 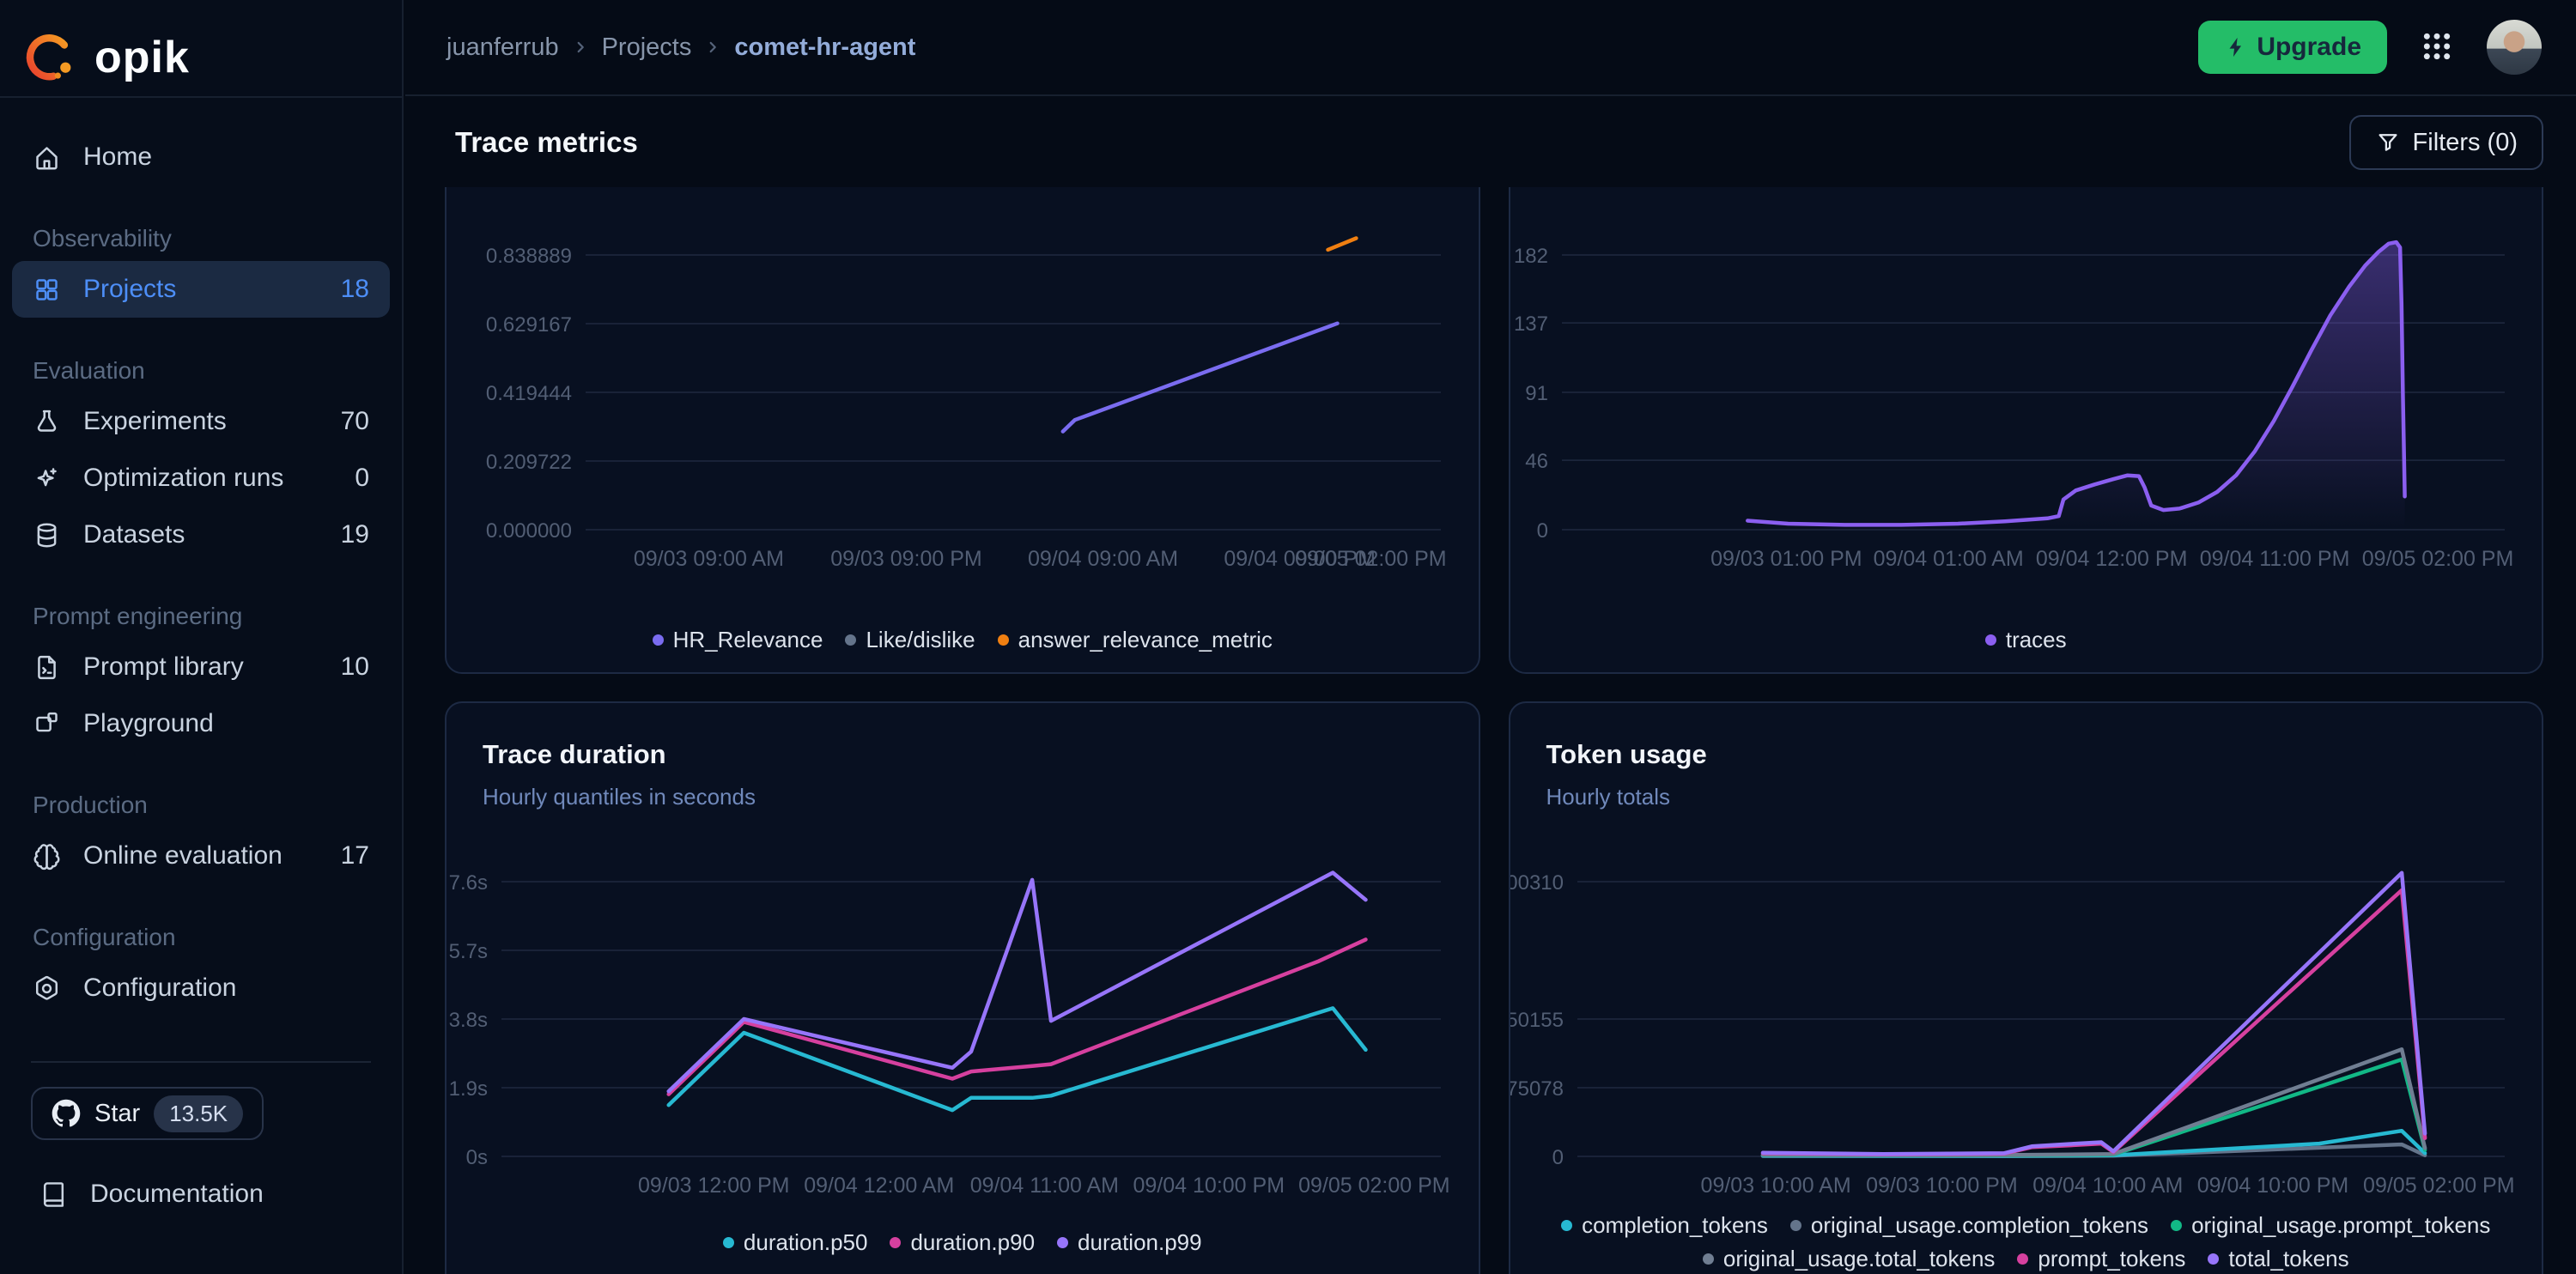 I want to click on svg-text: 09/04 12:00 AM, so click(x=879, y=1186).